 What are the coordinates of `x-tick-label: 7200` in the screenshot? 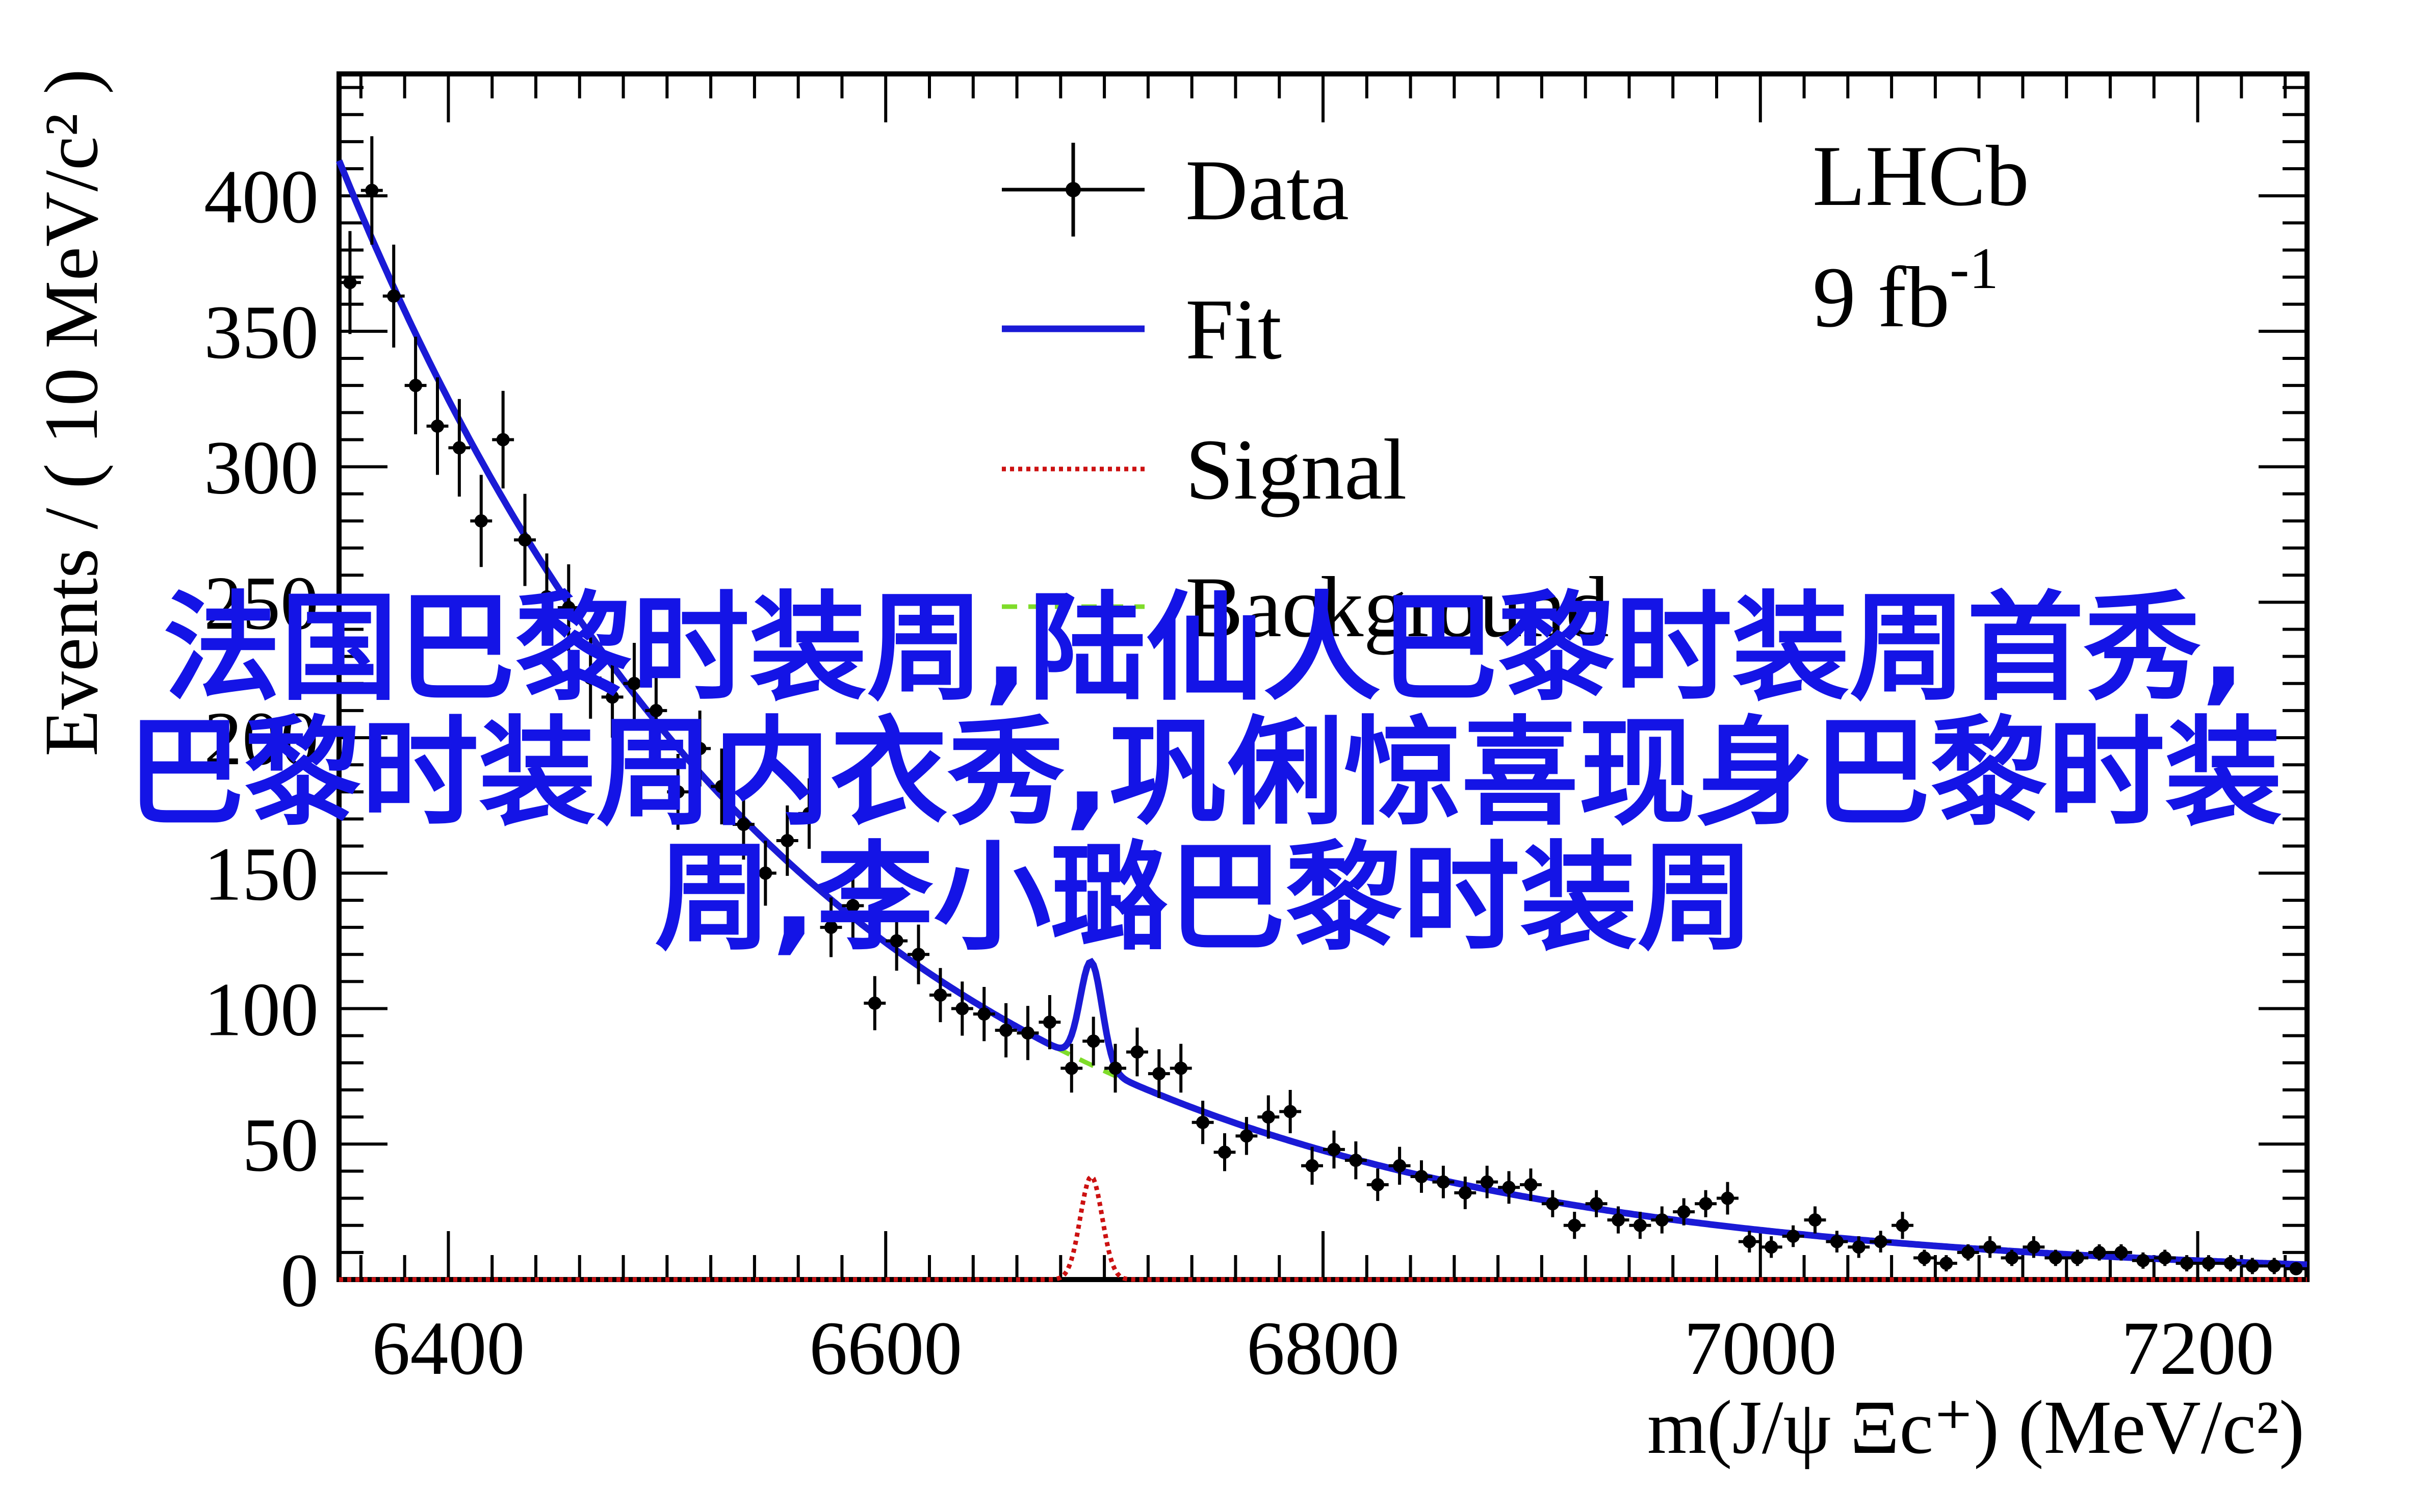 It's located at (2197, 1348).